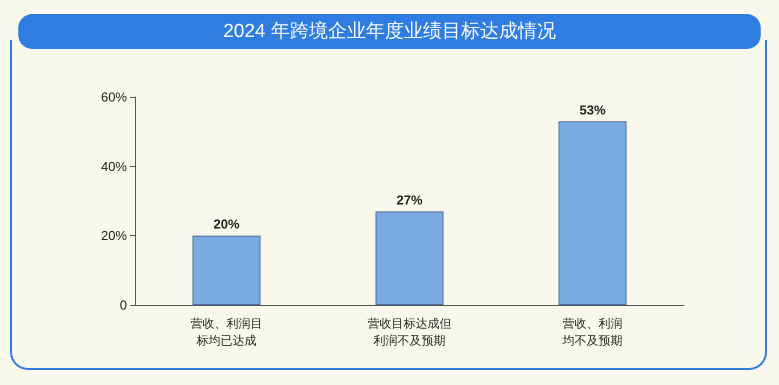 The width and height of the screenshot is (779, 385). I want to click on x-tick-label: 营收、利润均不及预期, so click(592, 332).